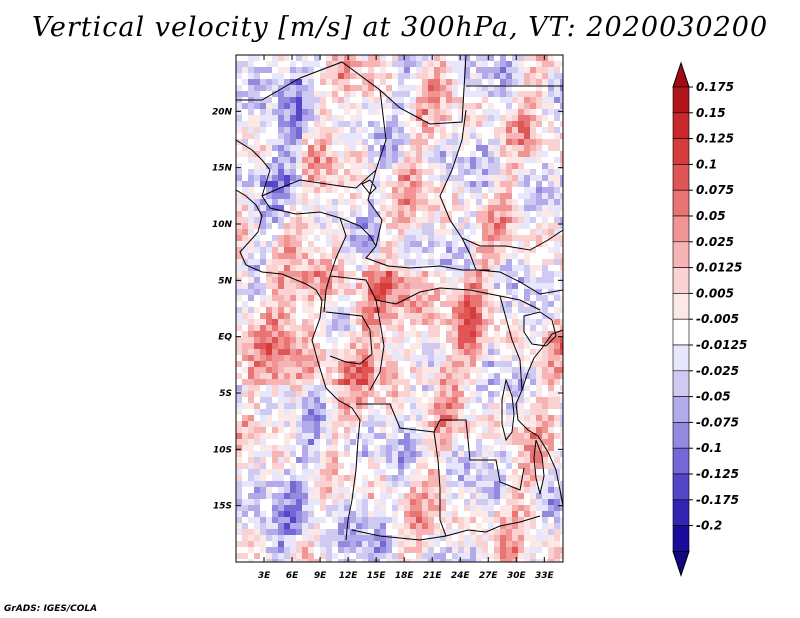  Describe the element at coordinates (681, 563) in the screenshot. I see `colorbar-bottom-arrow` at that location.